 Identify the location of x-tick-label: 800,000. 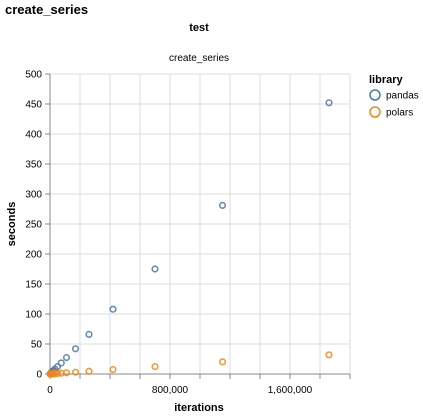
(170, 390).